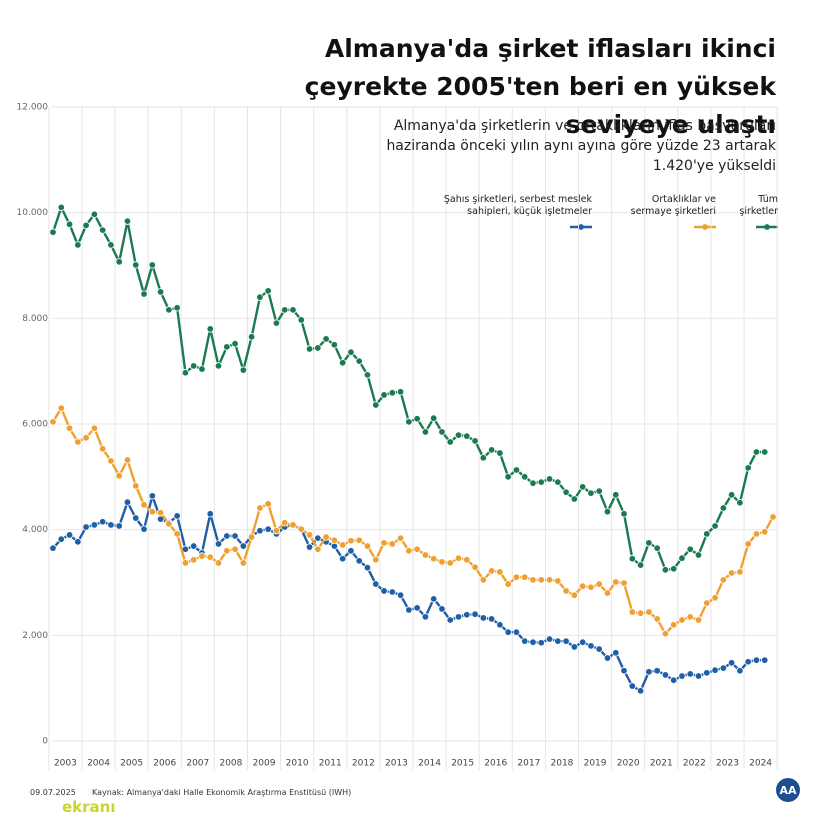 This screenshot has width=820, height=820. Describe the element at coordinates (45, 742) in the screenshot. I see `y-tick-label: 0` at that location.